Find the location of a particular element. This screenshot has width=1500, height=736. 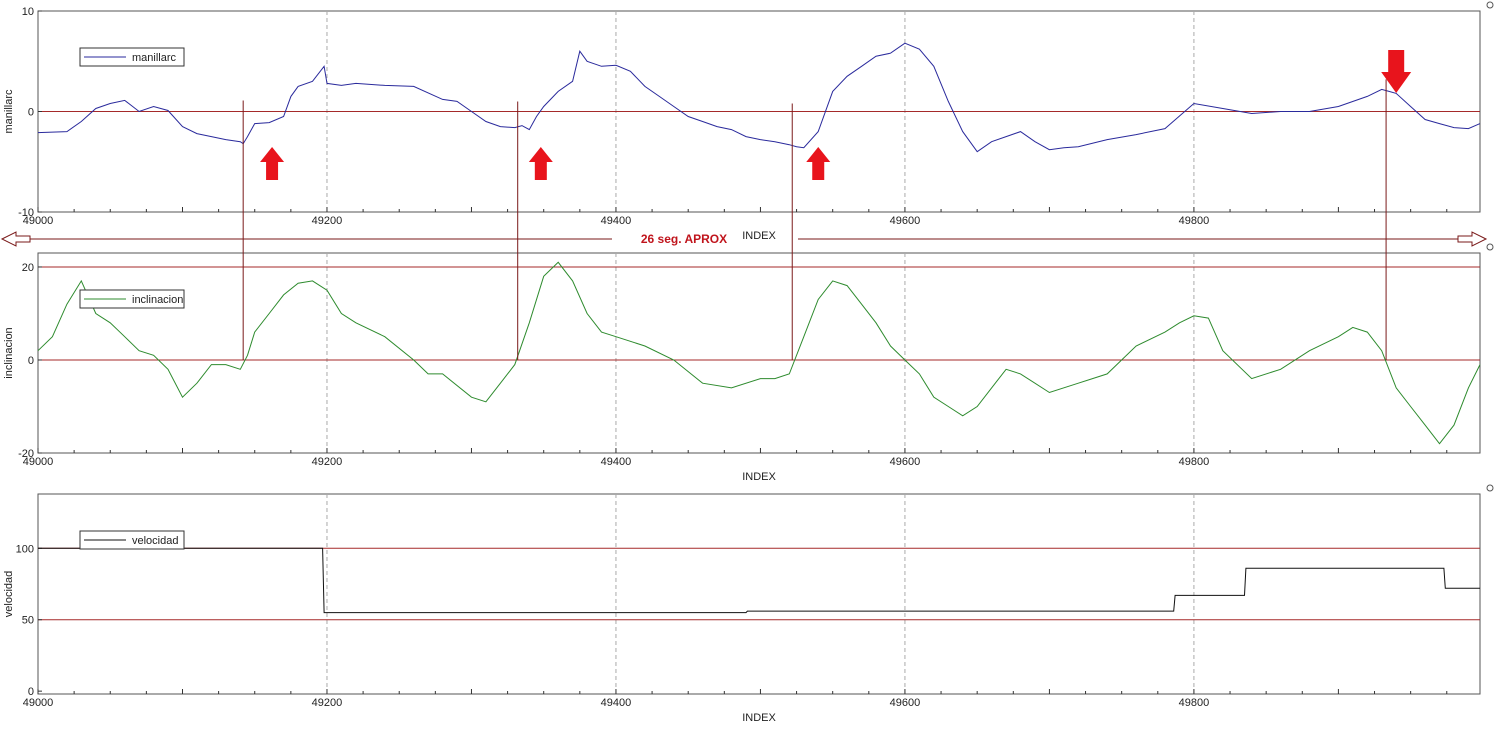

series-line-velocidad is located at coordinates (759, 580).